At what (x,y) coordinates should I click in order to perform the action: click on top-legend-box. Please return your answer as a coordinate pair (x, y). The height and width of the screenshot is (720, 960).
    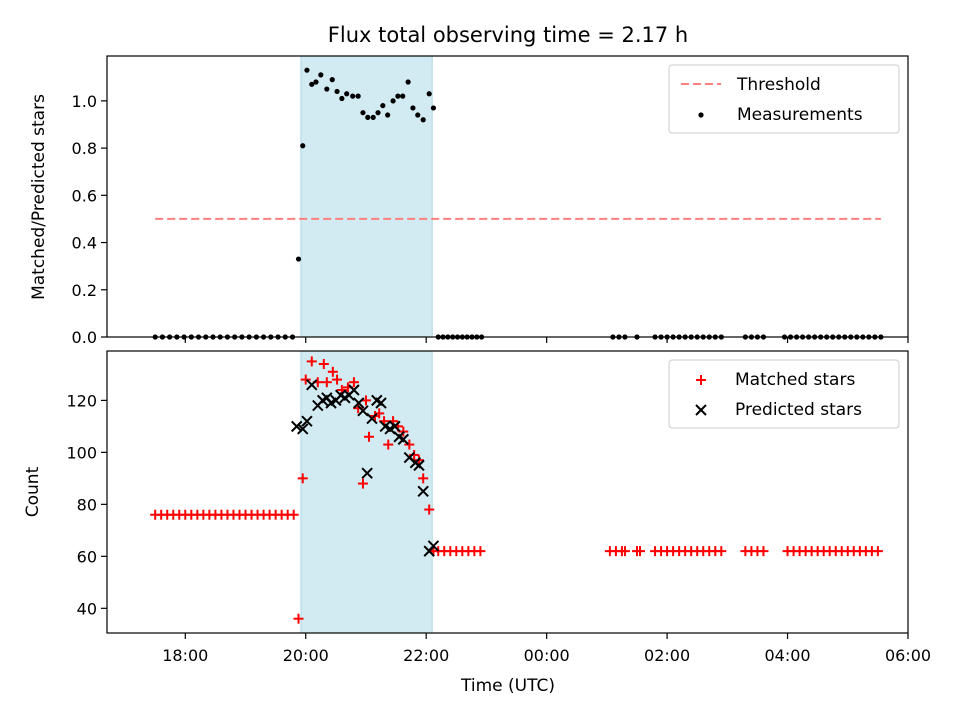
    Looking at the image, I should click on (784, 99).